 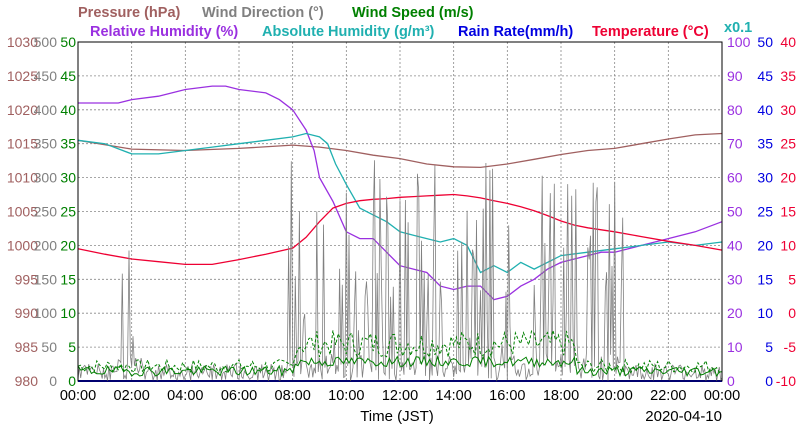 What do you see at coordinates (27, 347) in the screenshot?
I see `pressure-tick-label: 985` at bounding box center [27, 347].